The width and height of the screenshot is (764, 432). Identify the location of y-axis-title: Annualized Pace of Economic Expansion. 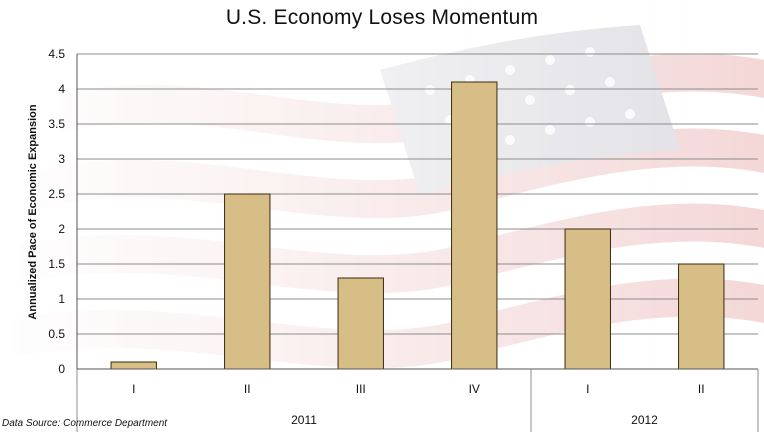
(33, 211).